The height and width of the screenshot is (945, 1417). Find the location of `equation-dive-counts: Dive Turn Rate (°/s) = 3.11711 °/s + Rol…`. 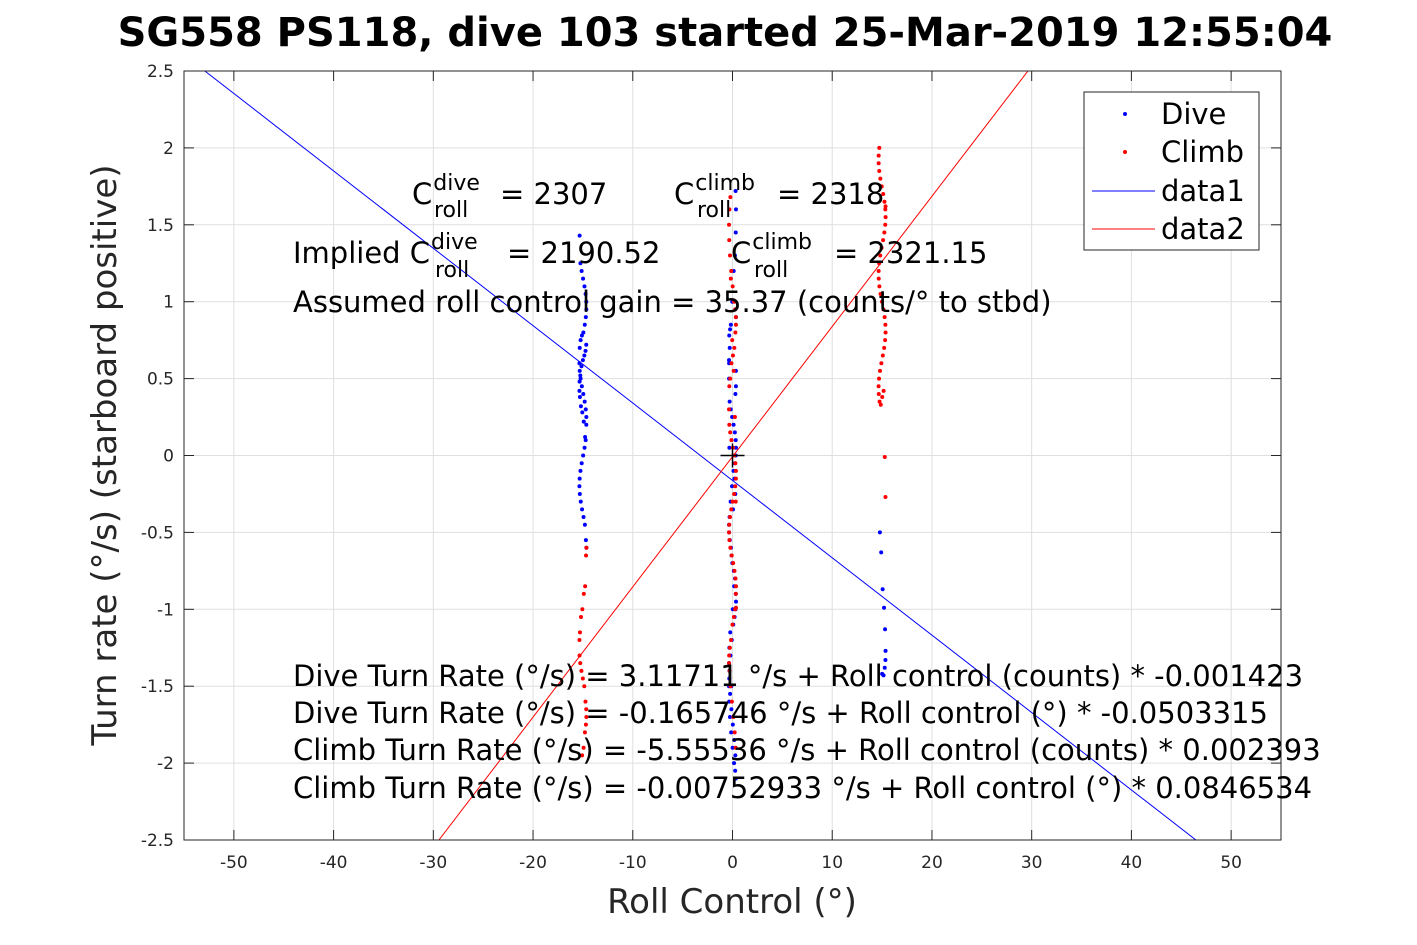

equation-dive-counts: Dive Turn Rate (°/s) = 3.11711 °/s + Rol… is located at coordinates (798, 676).